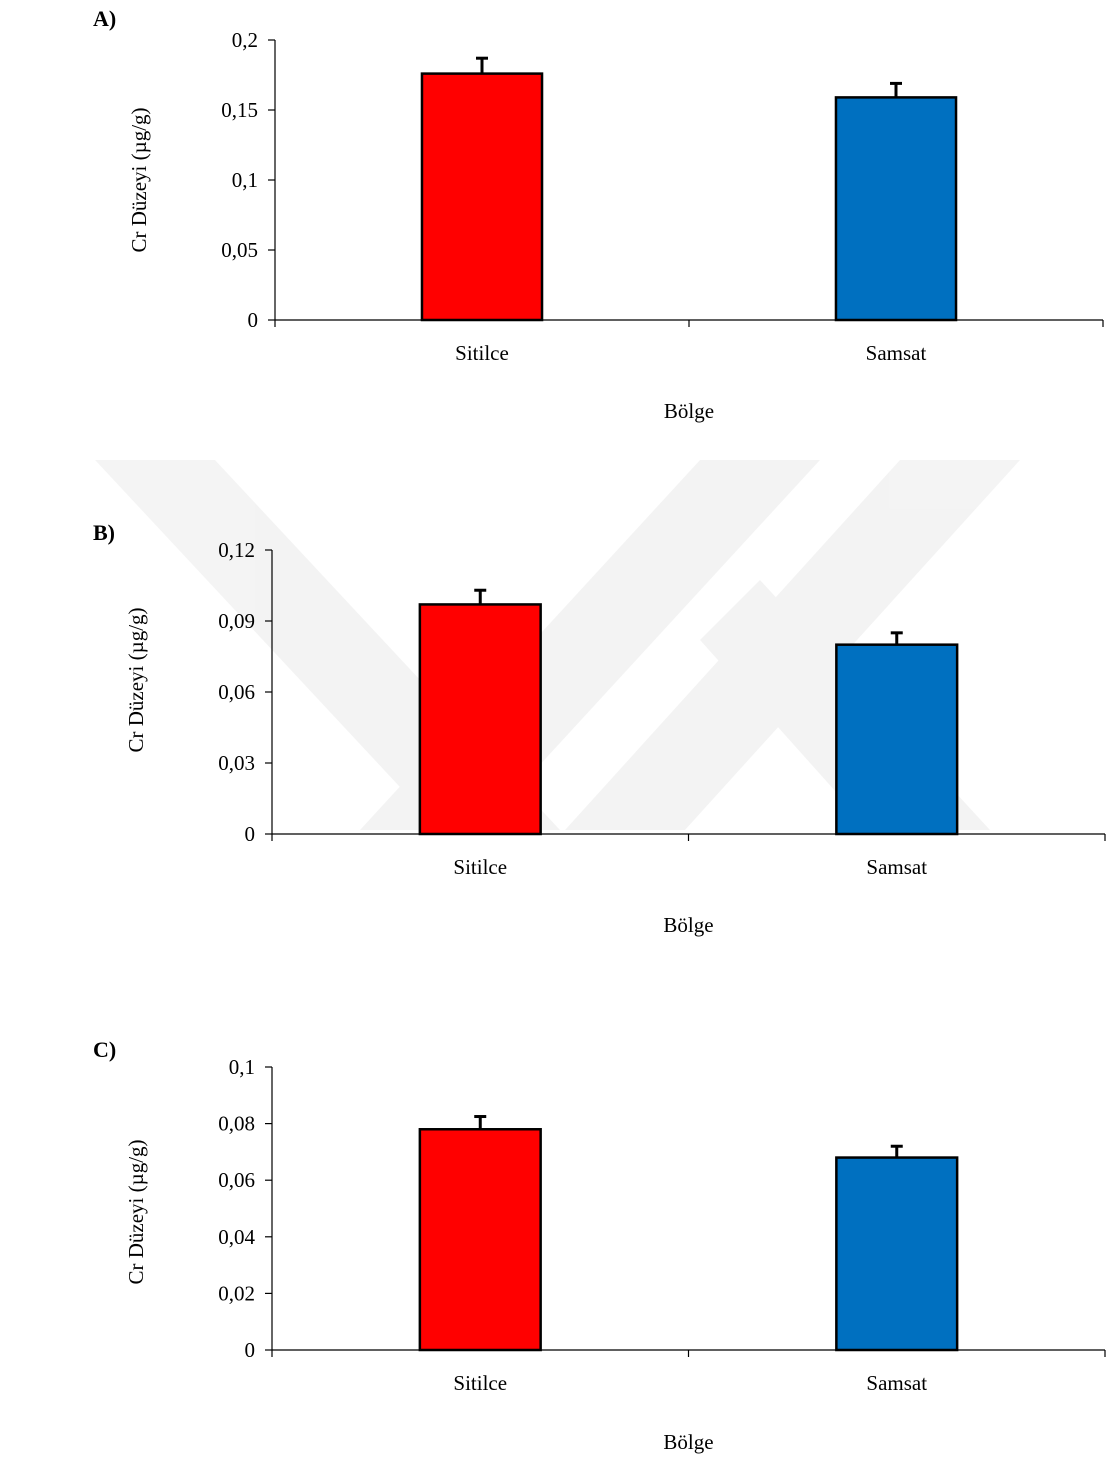 The width and height of the screenshot is (1108, 1459). Describe the element at coordinates (236, 621) in the screenshot. I see `y-tick-label: 0,09` at that location.